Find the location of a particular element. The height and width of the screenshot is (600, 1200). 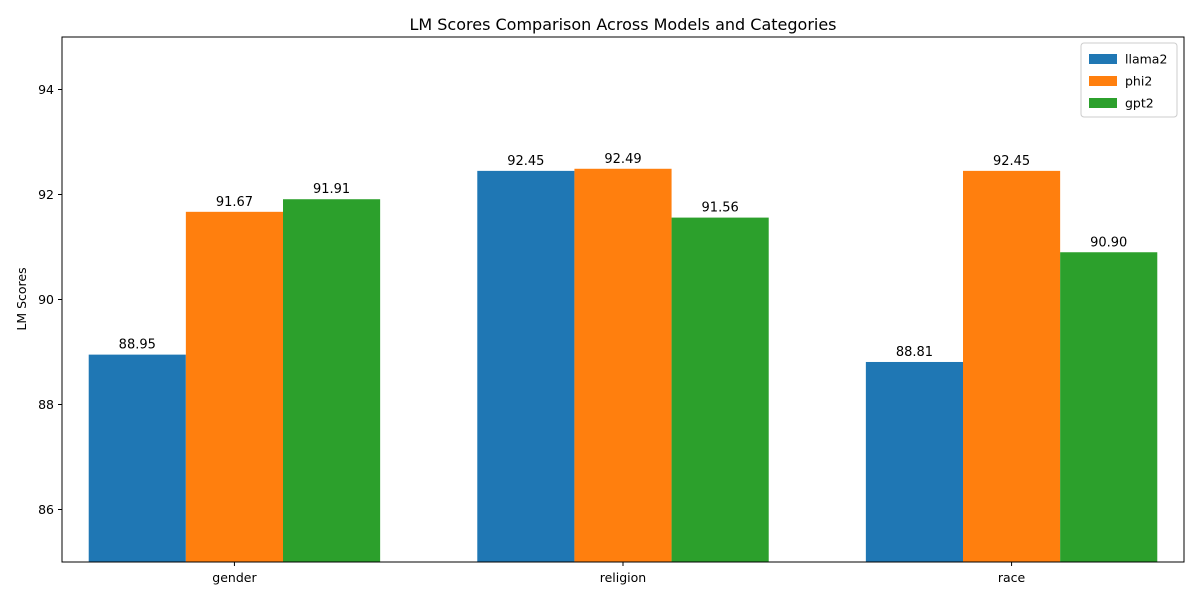

legend-label-phi2: phi2 is located at coordinates (1138, 81).